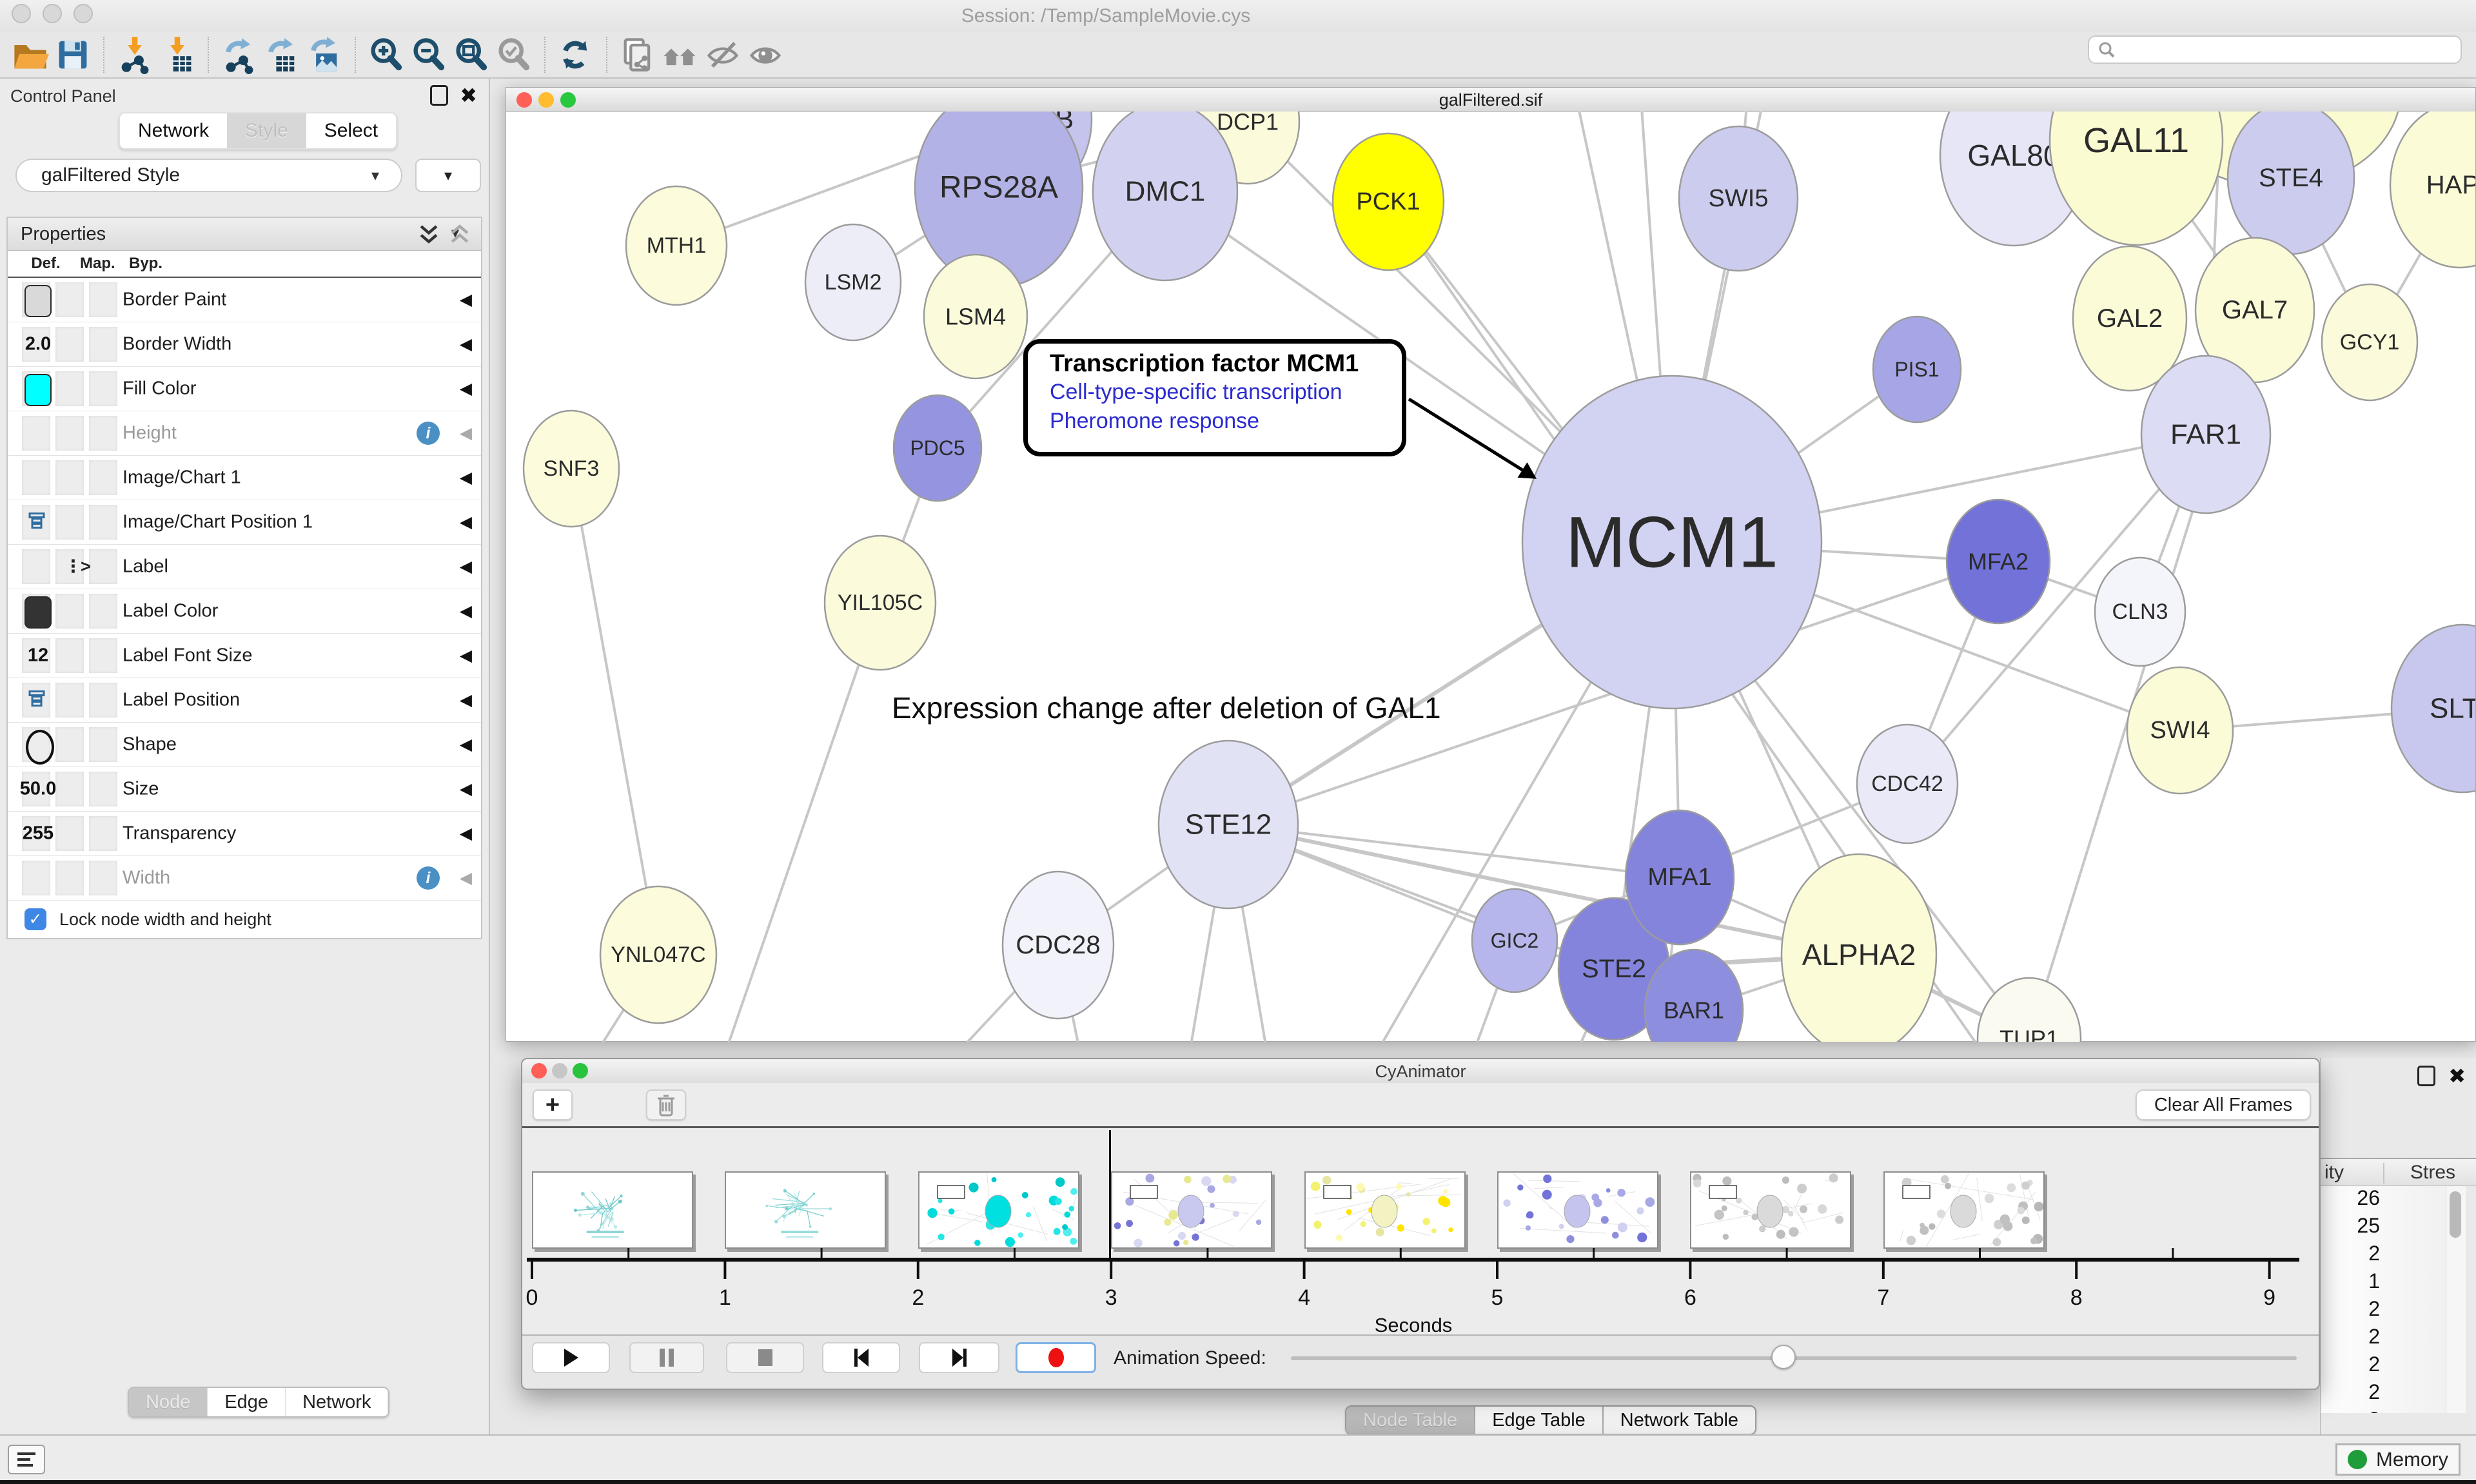 Image resolution: width=2476 pixels, height=1484 pixels. I want to click on property-row-width: Width i ◀, so click(244, 878).